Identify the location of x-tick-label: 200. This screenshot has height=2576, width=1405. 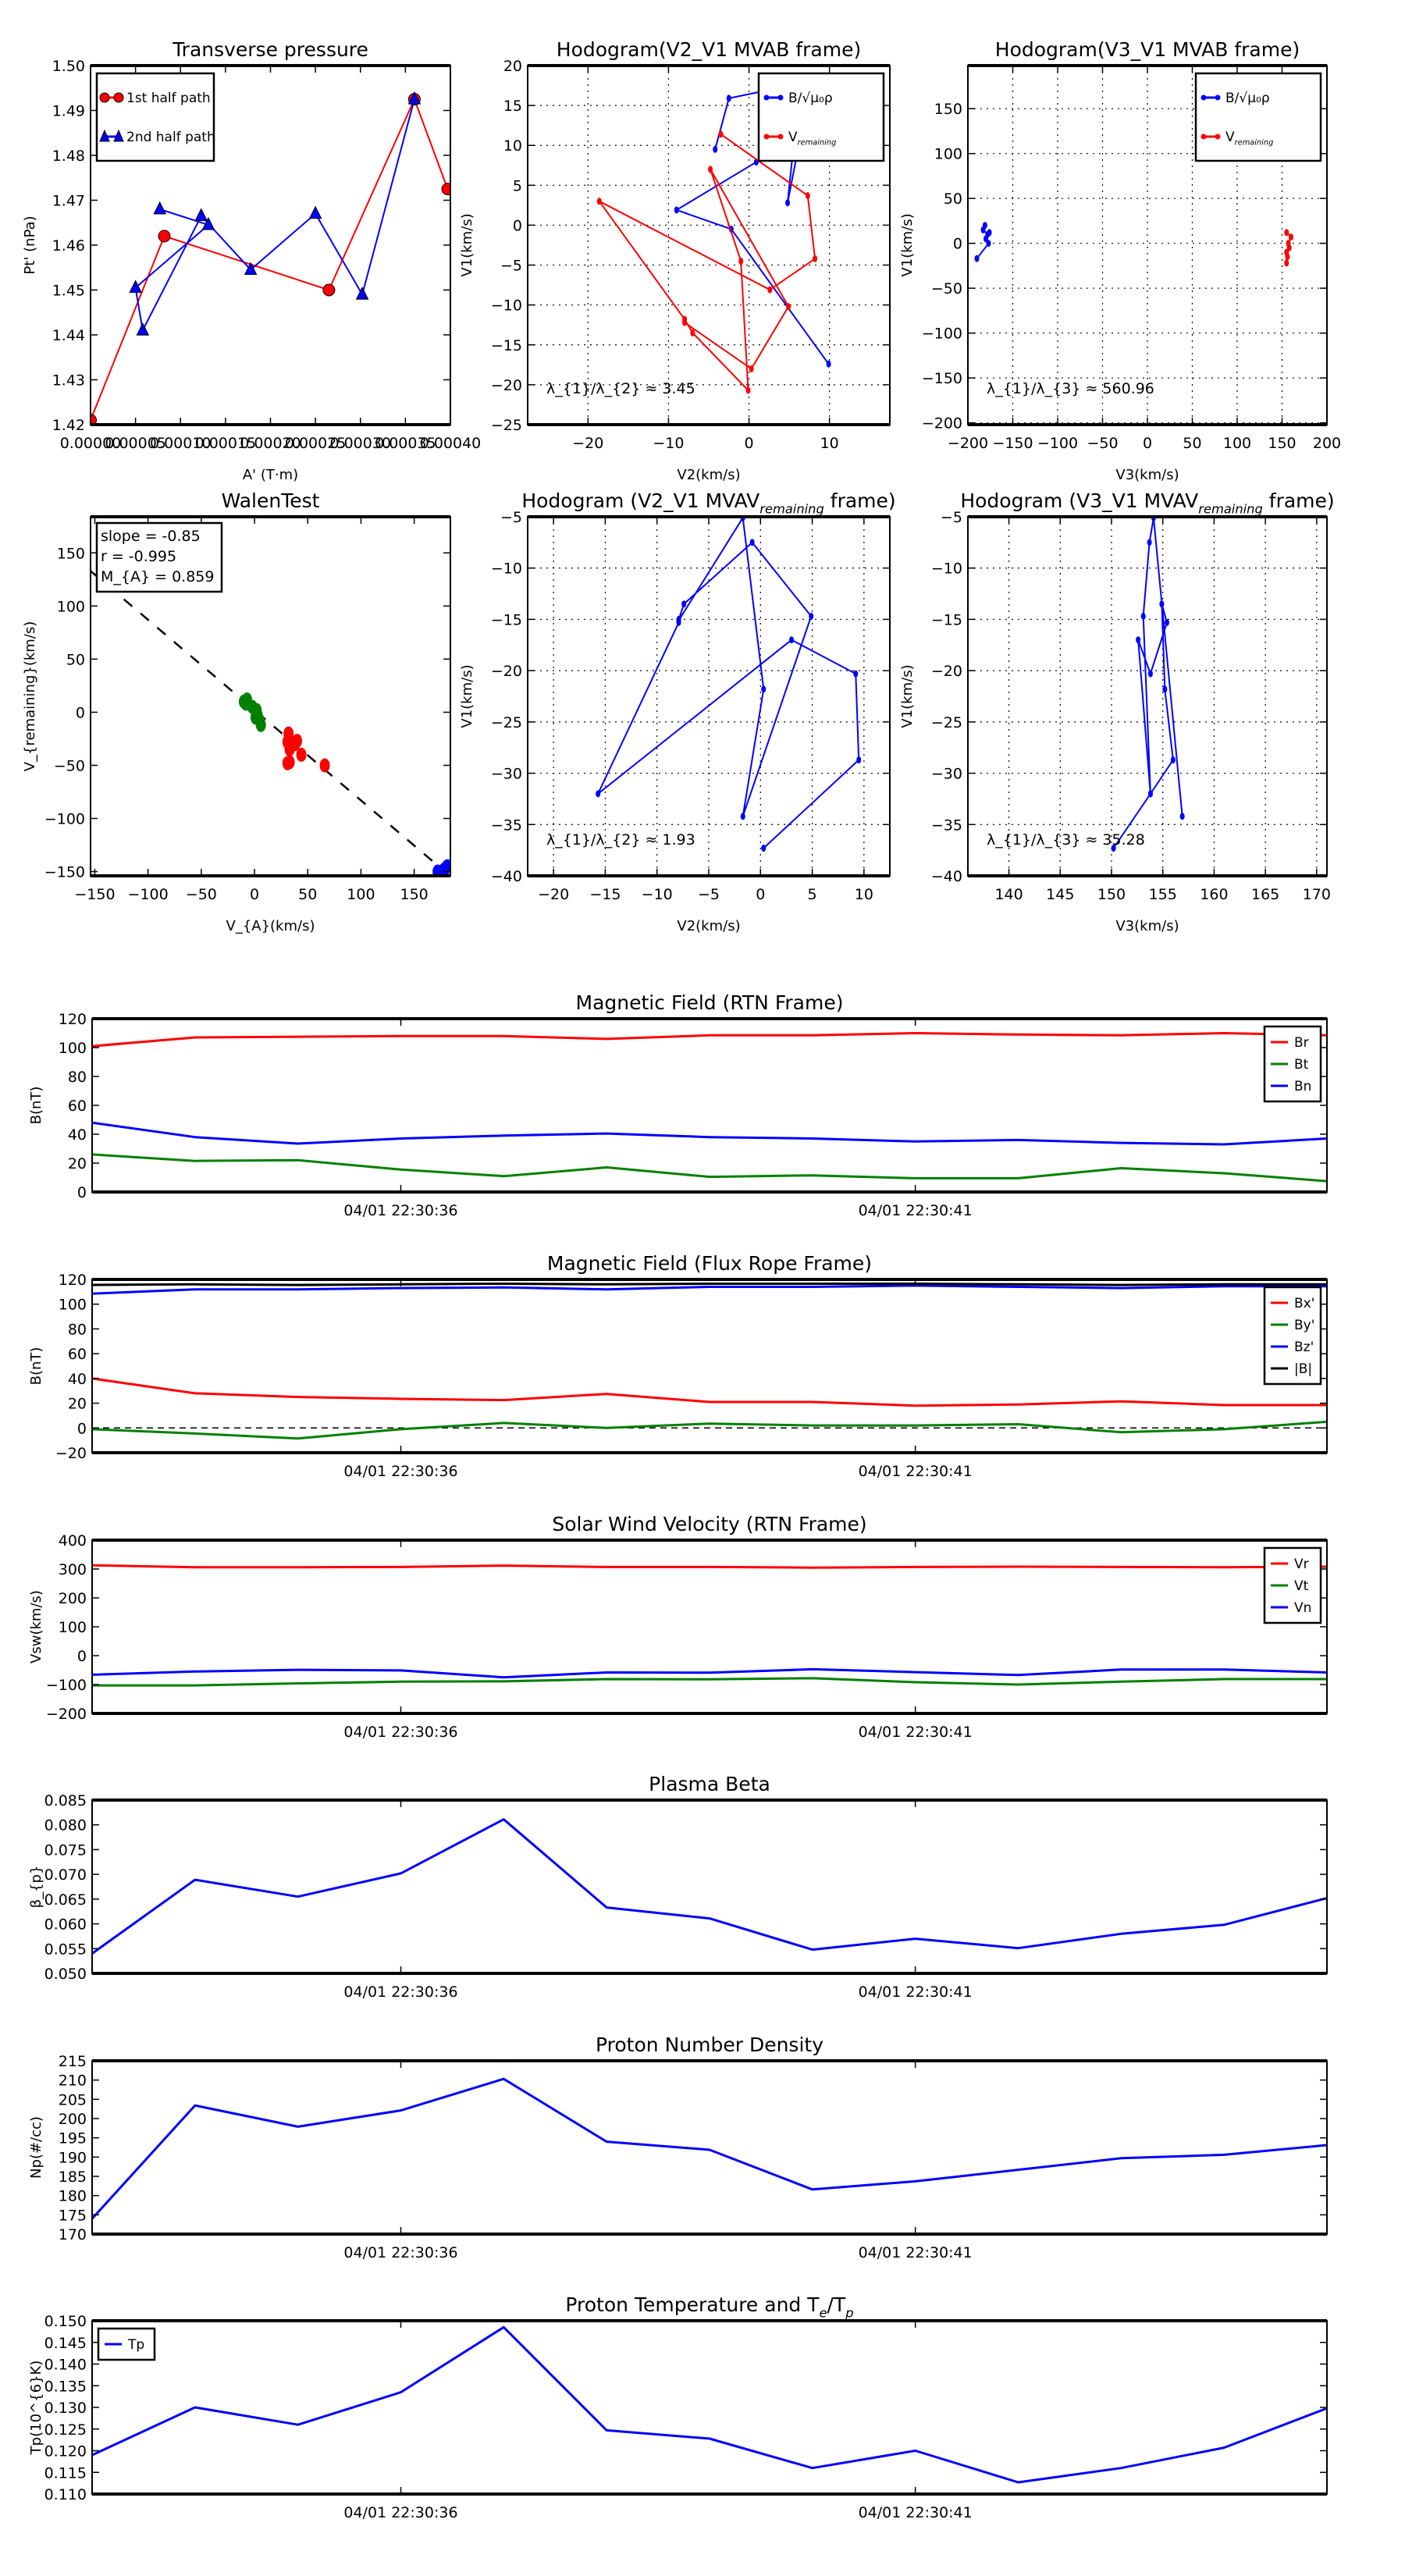
(1327, 444).